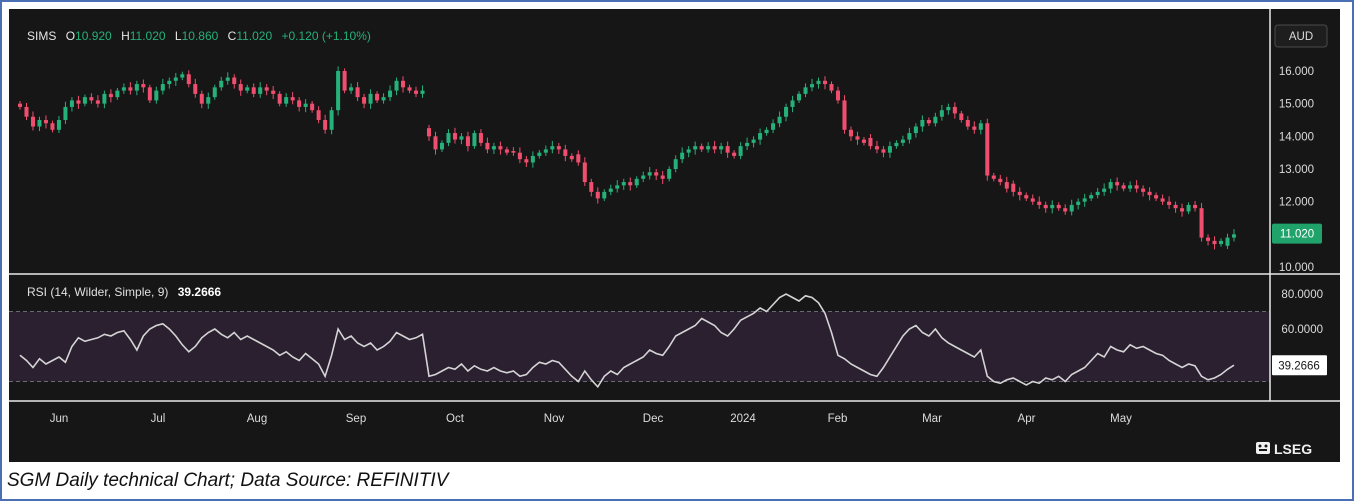  Describe the element at coordinates (356, 419) in the screenshot. I see `time-tick-label: Sep` at that location.